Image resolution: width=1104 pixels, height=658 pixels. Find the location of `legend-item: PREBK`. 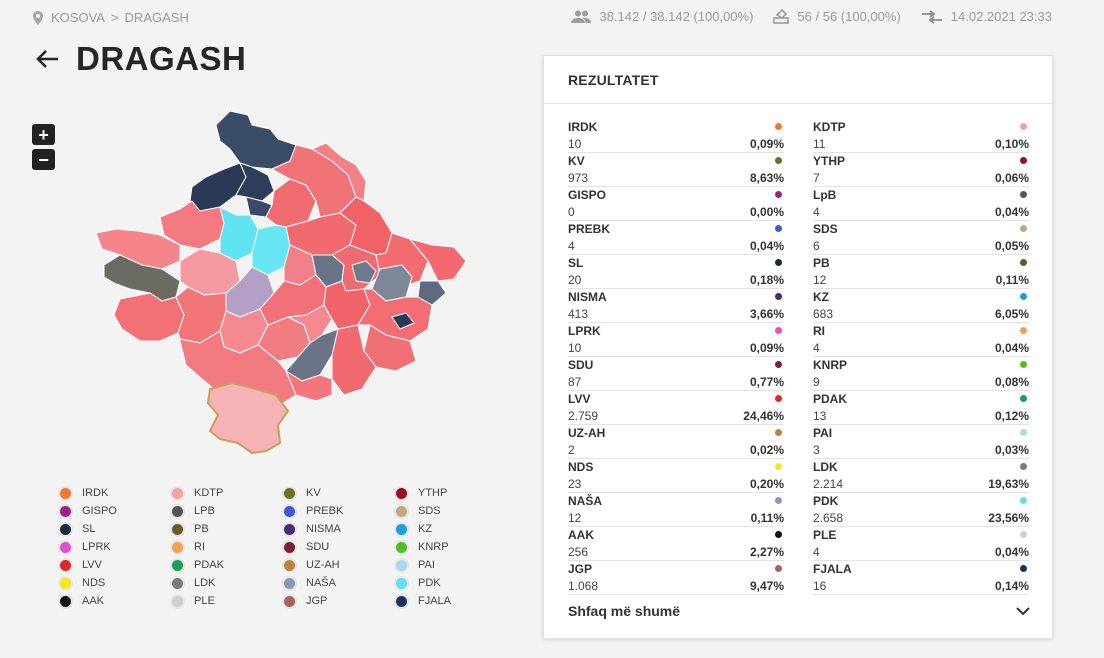

legend-item: PREBK is located at coordinates (340, 511).